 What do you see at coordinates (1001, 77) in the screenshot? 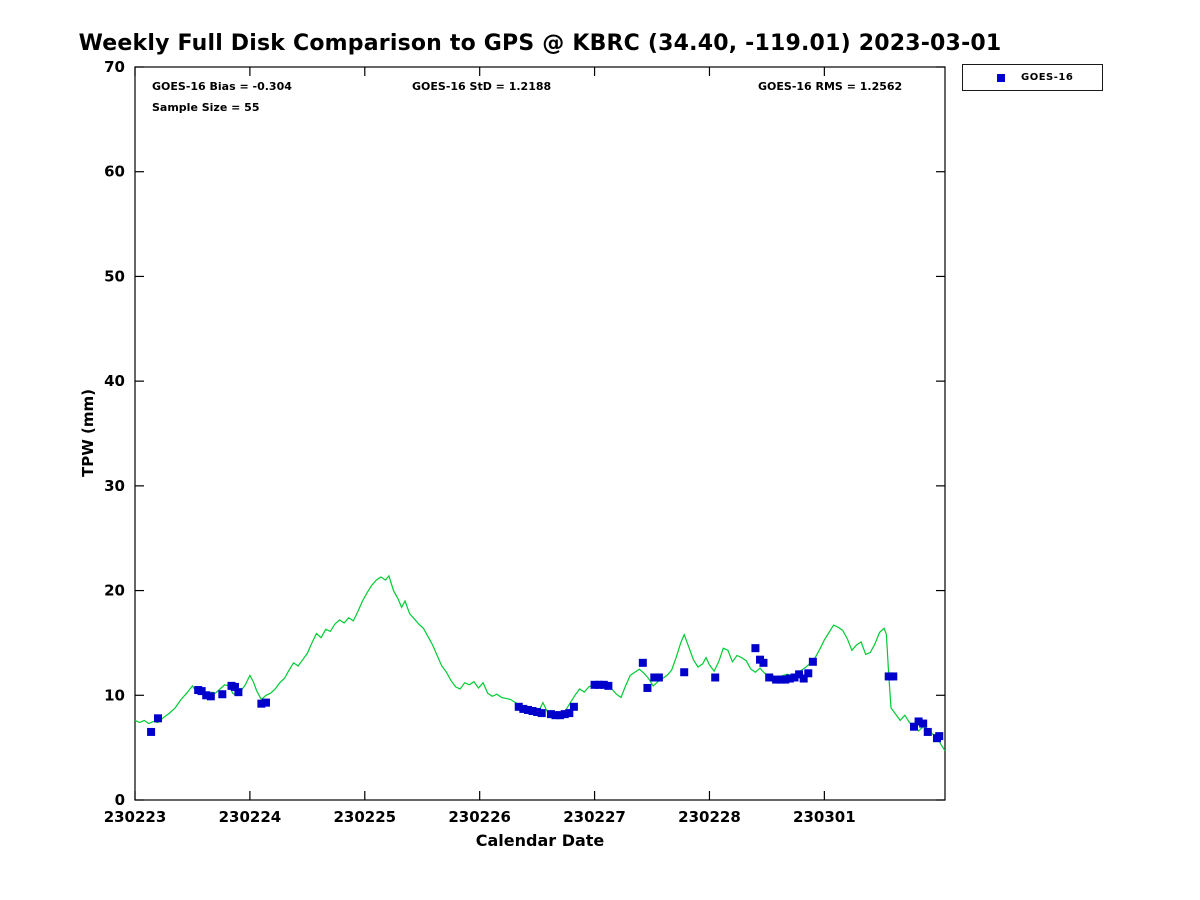
I see `goes16-legend-marker-icon` at bounding box center [1001, 77].